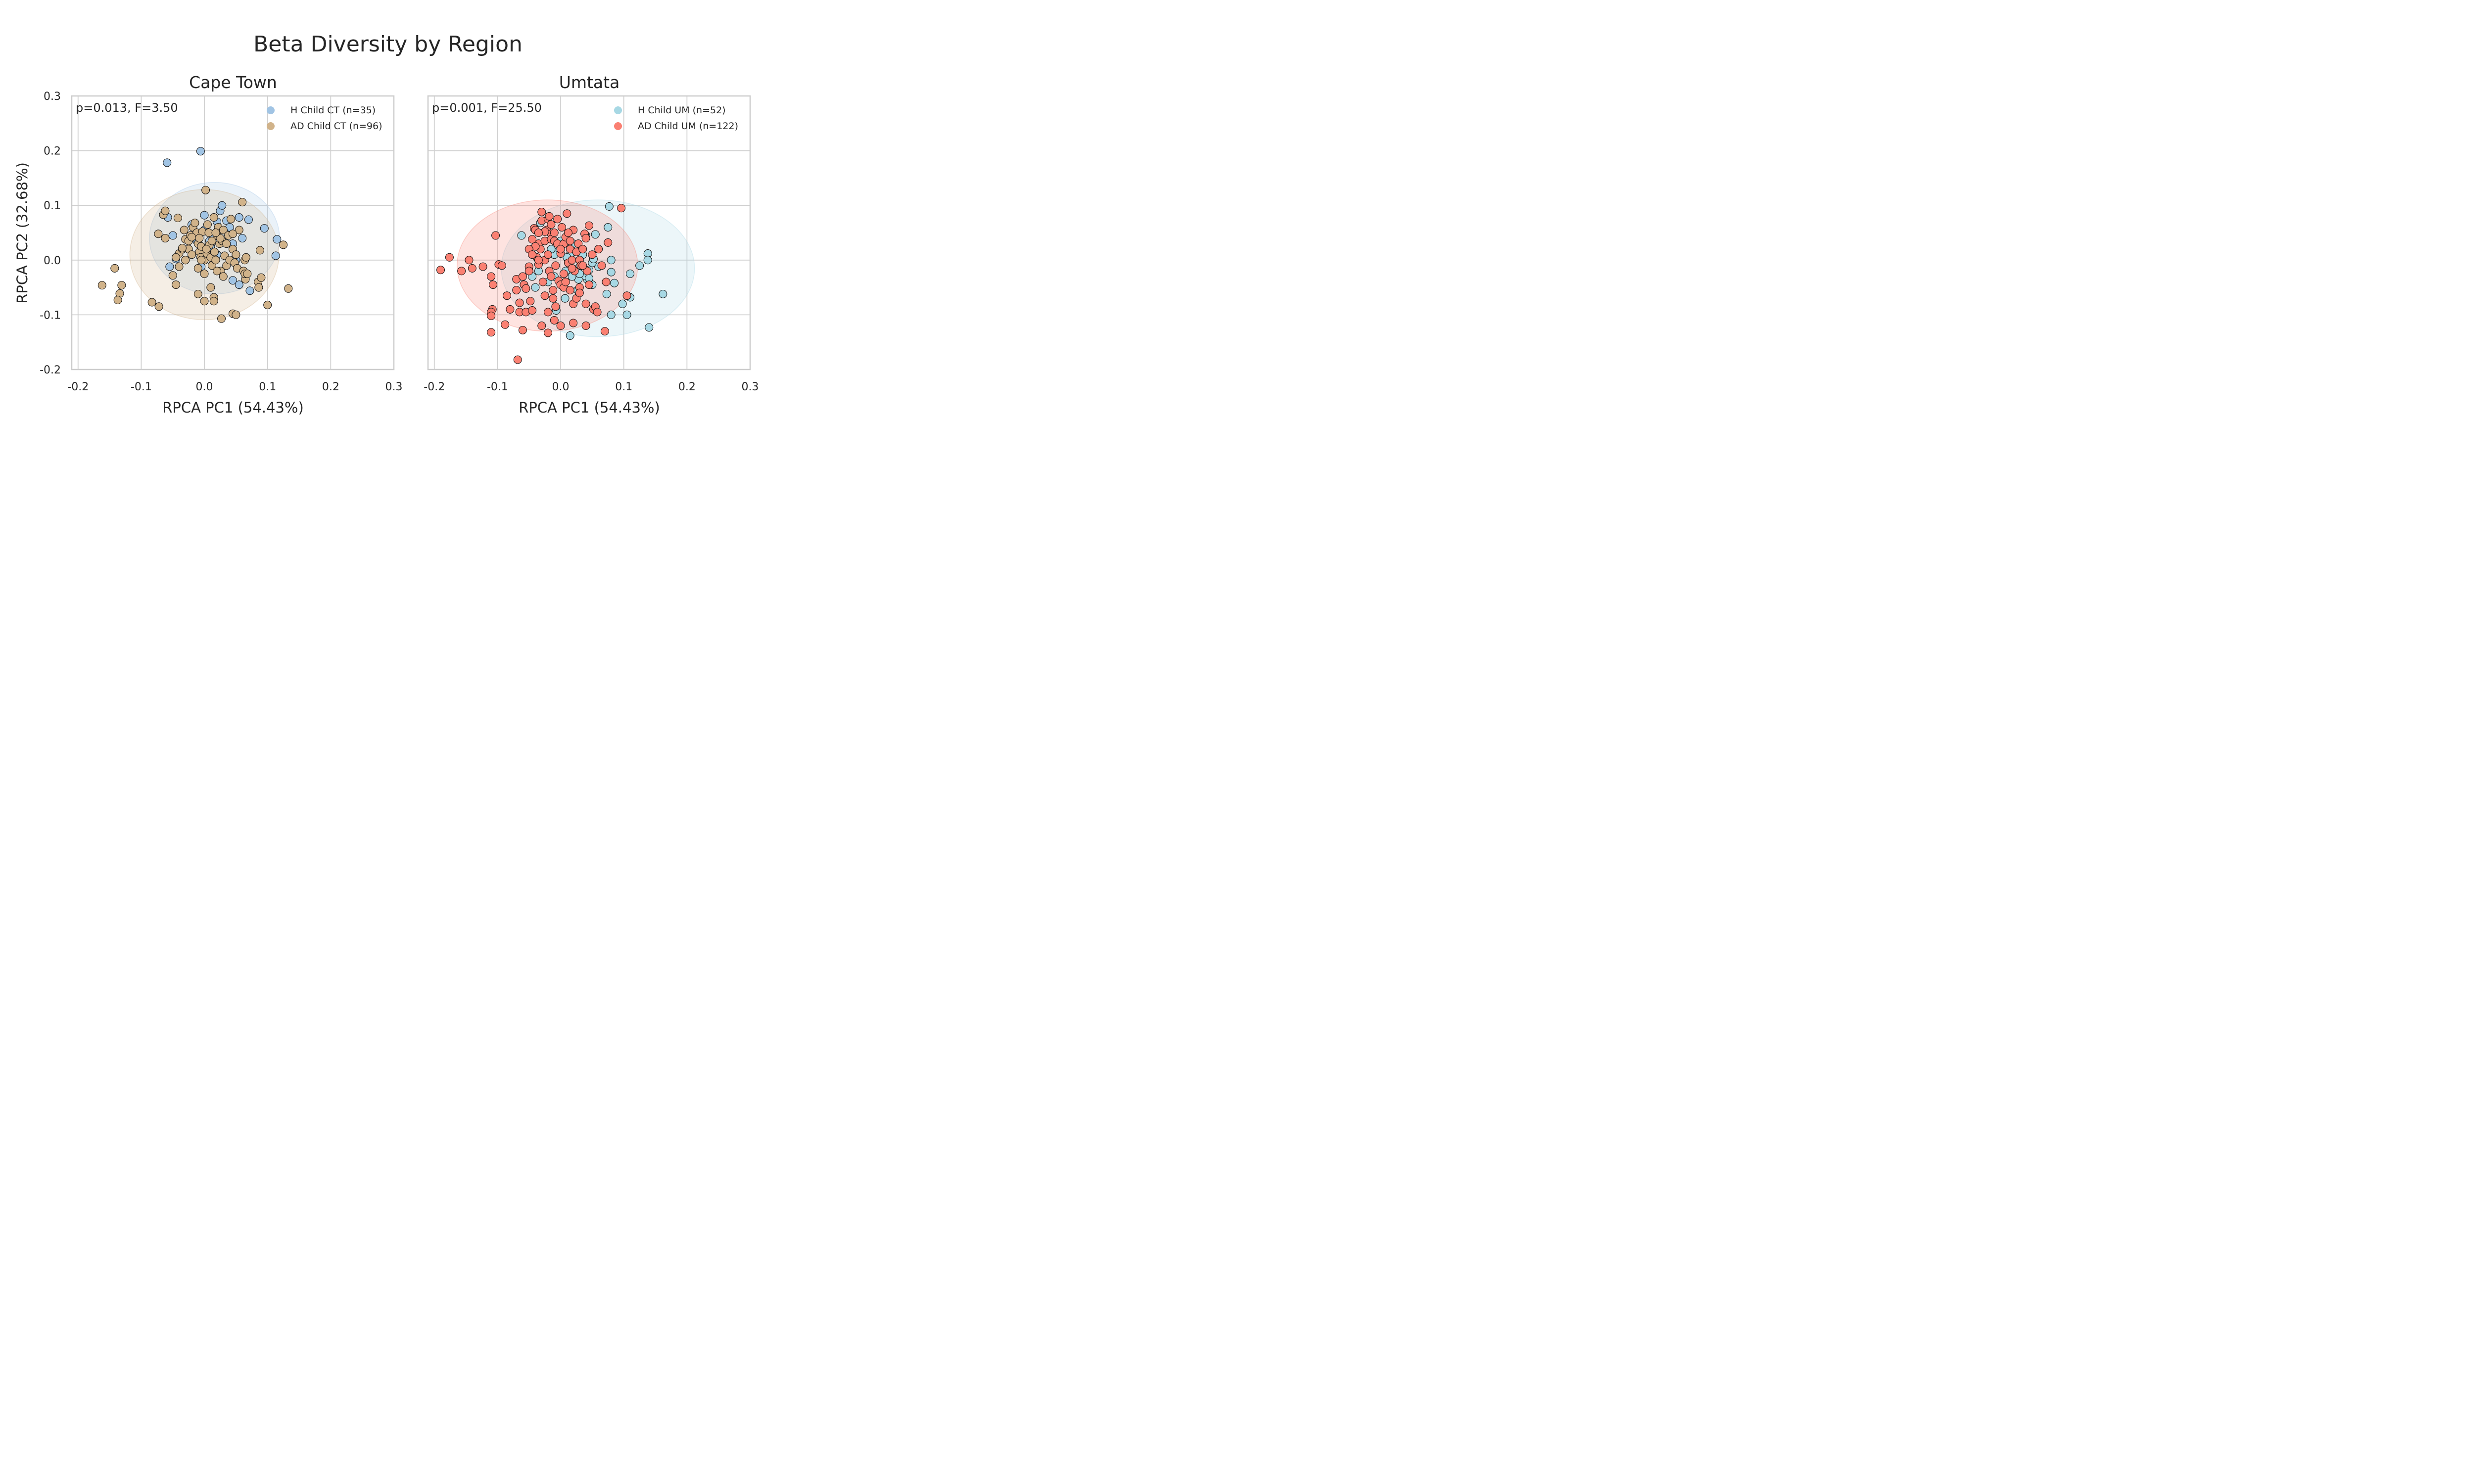 Image resolution: width=2474 pixels, height=1484 pixels. I want to click on y-tick-label: -0.2, so click(51, 370).